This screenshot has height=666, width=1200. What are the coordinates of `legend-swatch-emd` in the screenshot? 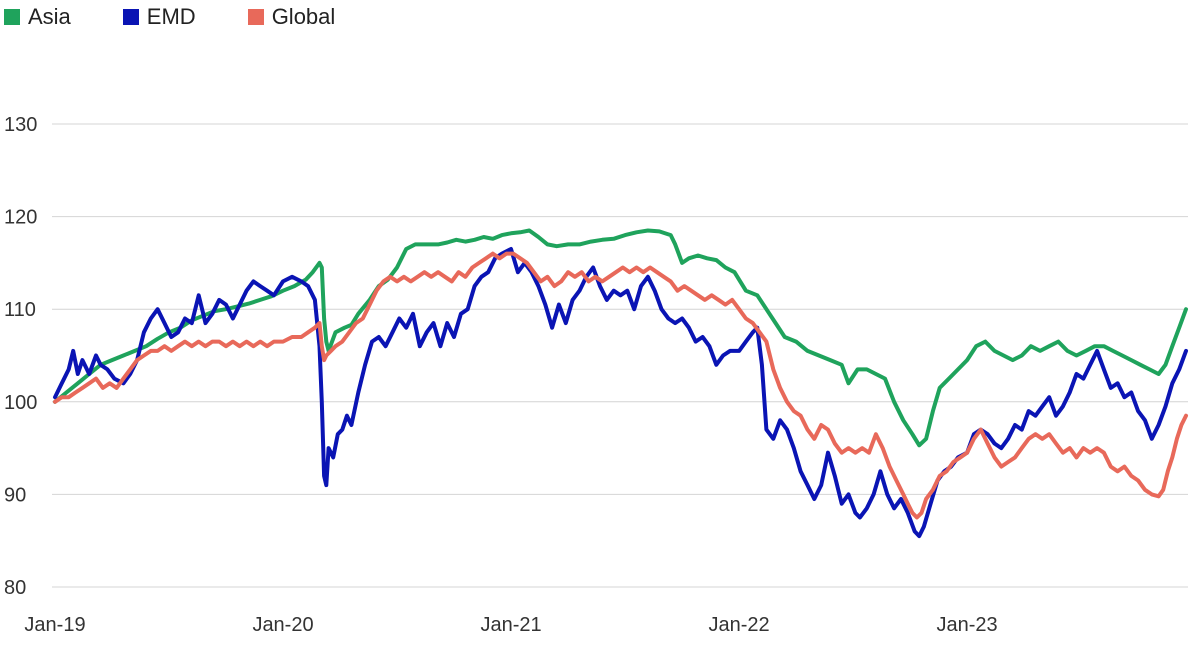 It's located at (130, 17).